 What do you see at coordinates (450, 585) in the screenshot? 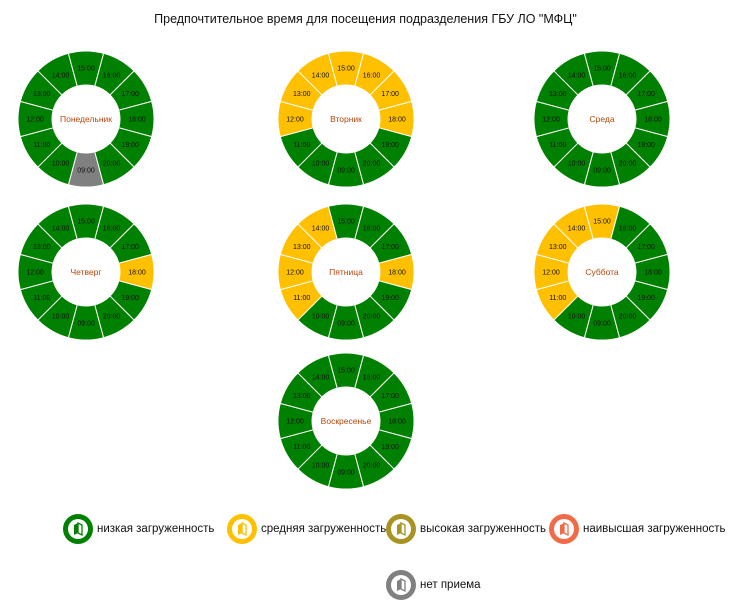
I see `legend-label: нет приема` at bounding box center [450, 585].